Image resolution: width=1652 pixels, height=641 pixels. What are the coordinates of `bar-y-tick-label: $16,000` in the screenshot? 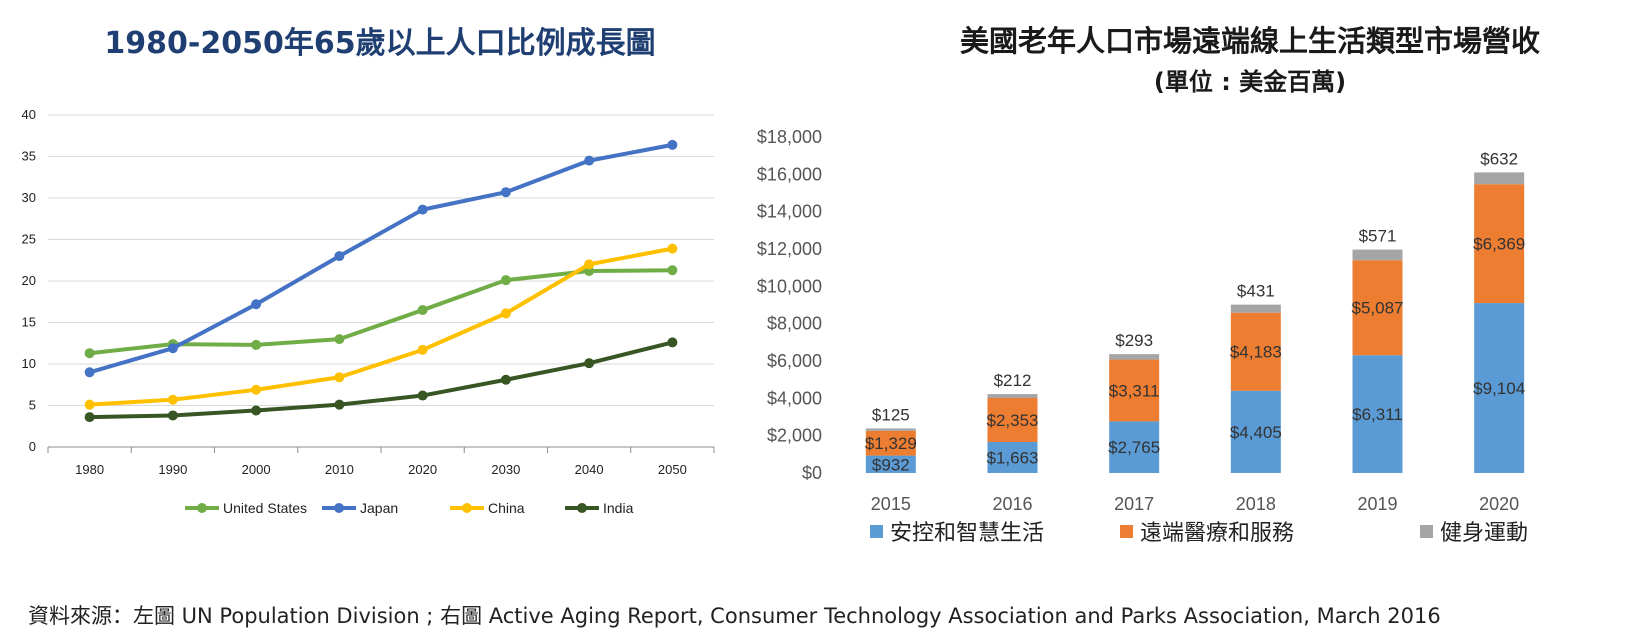 It's located at (789, 174).